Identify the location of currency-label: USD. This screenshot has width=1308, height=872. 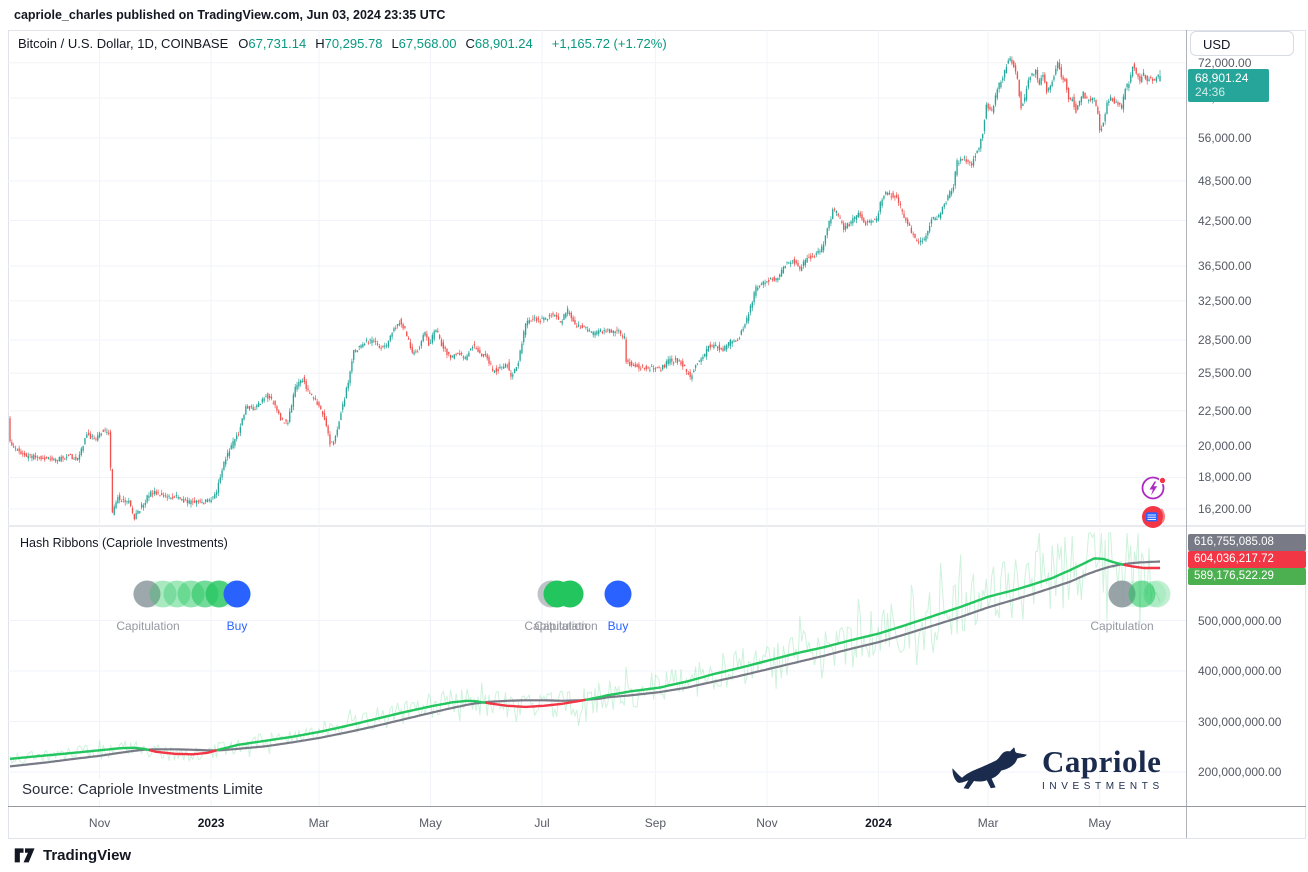
(1217, 44).